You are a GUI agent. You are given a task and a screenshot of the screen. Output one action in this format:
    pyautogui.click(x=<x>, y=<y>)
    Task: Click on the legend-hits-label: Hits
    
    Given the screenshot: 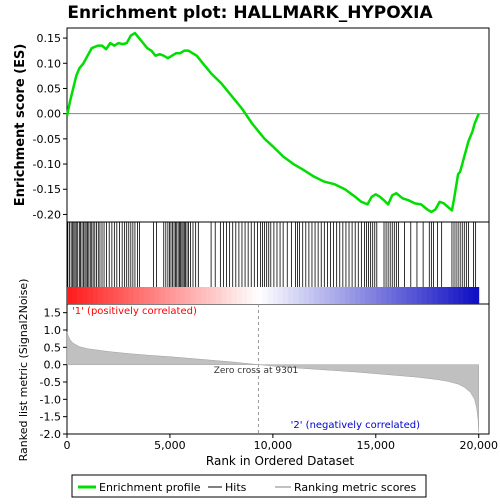 What is the action you would take?
    pyautogui.click(x=236, y=487)
    